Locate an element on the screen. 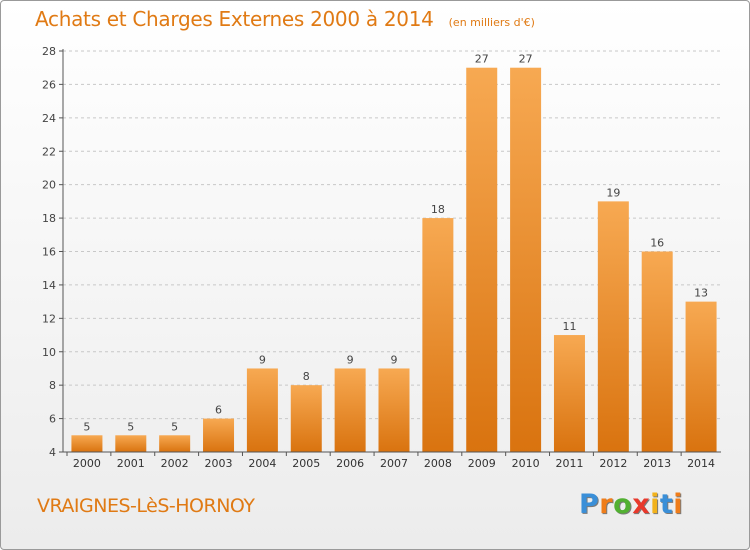 The width and height of the screenshot is (750, 550). y-tick-label: 22 is located at coordinates (49, 151).